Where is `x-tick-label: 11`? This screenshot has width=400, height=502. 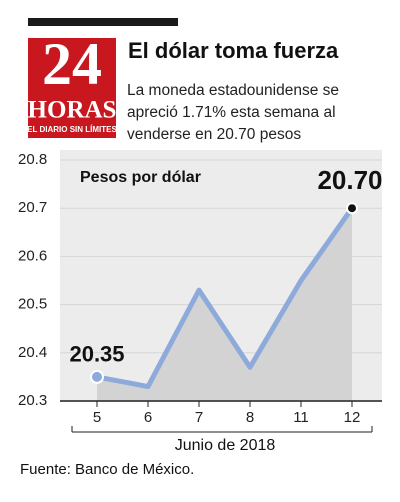
x-tick-label: 11 is located at coordinates (301, 417).